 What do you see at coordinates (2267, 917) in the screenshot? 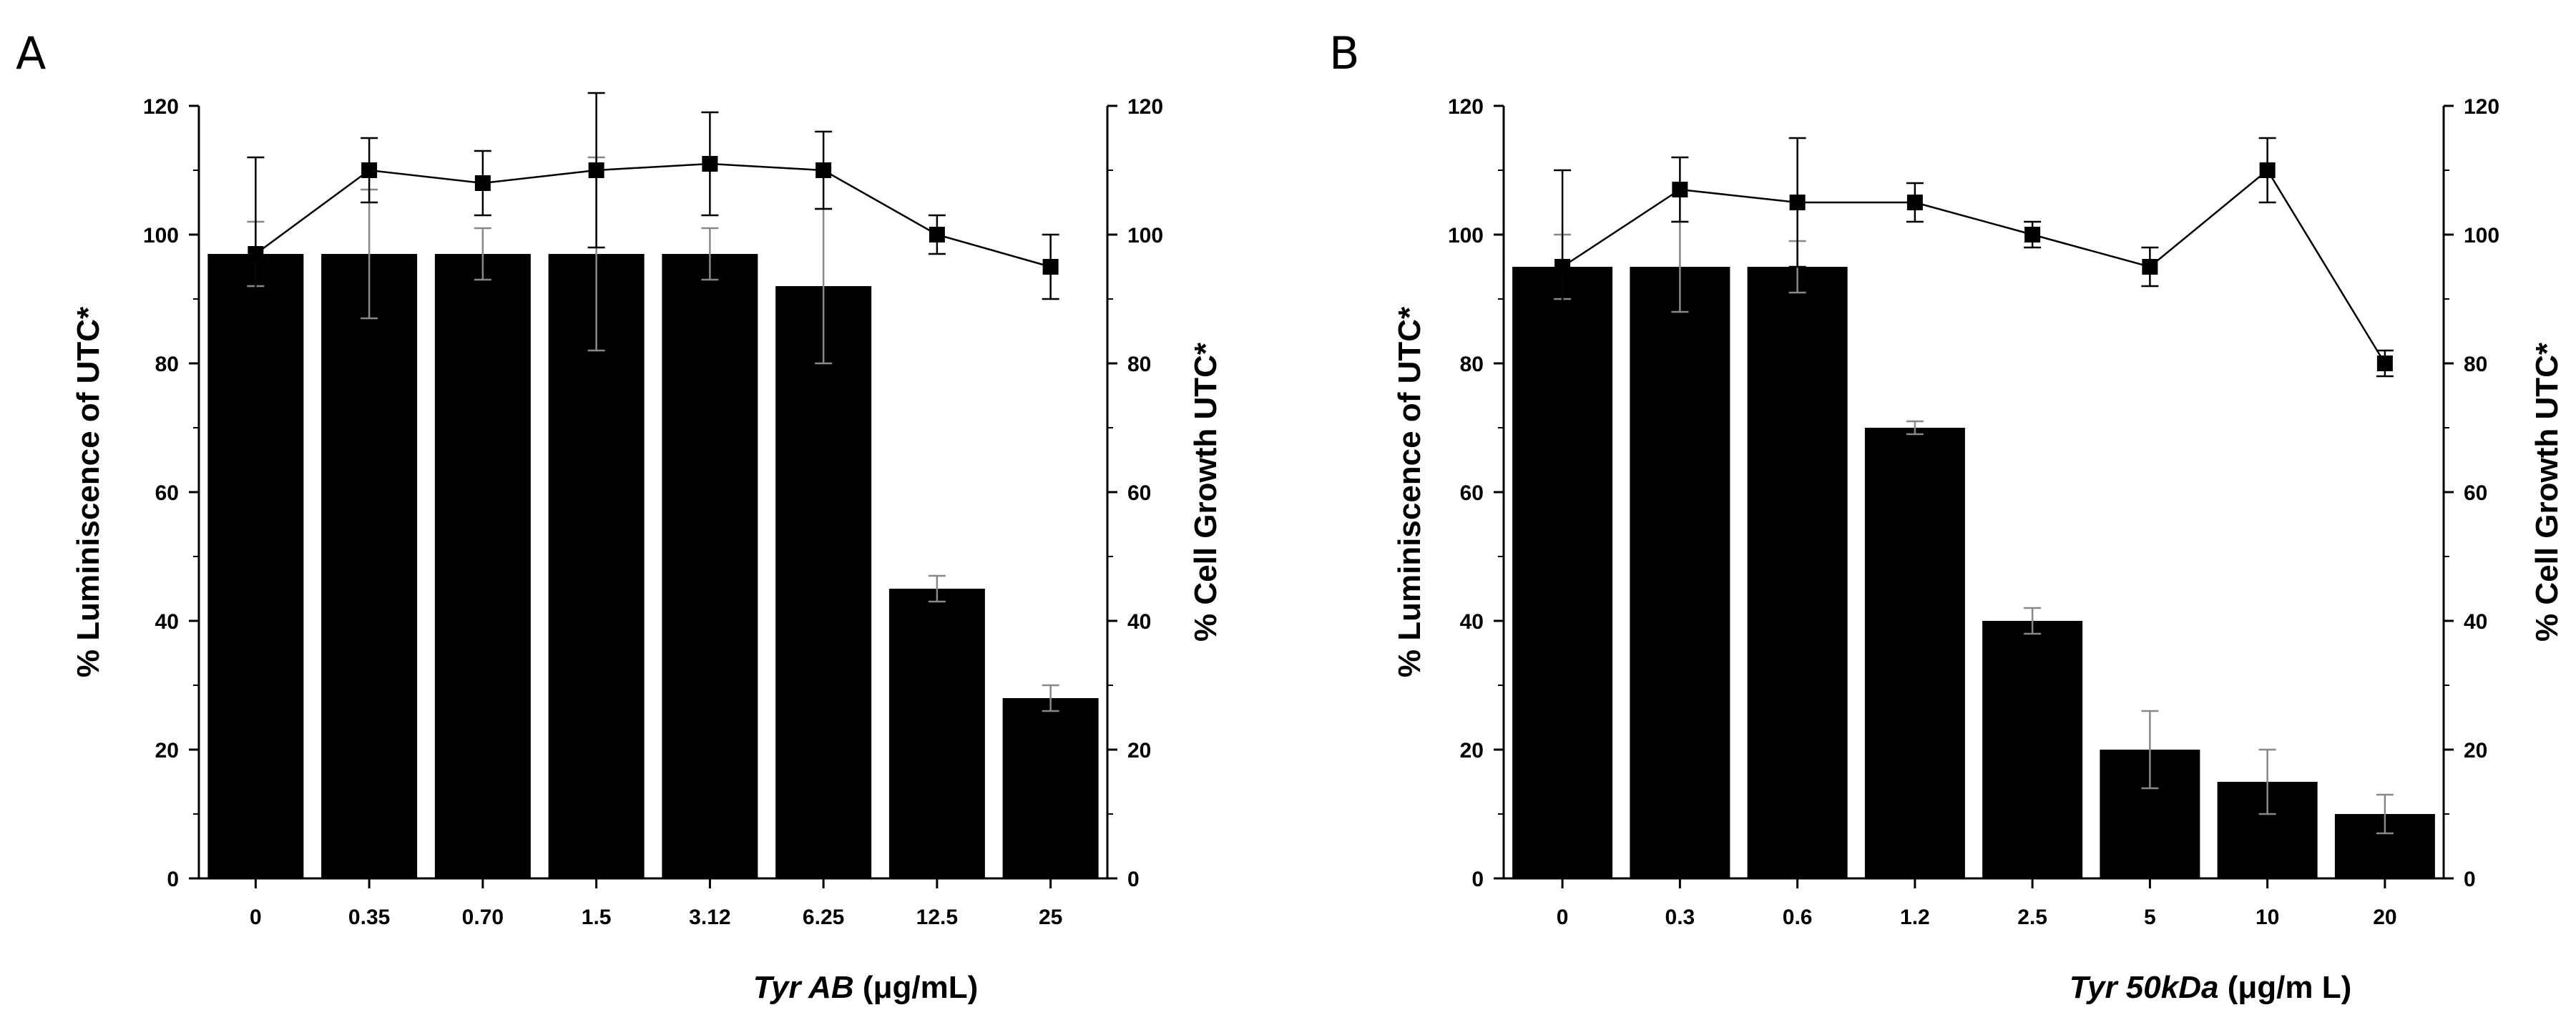
I see `x-tick-label: 10` at bounding box center [2267, 917].